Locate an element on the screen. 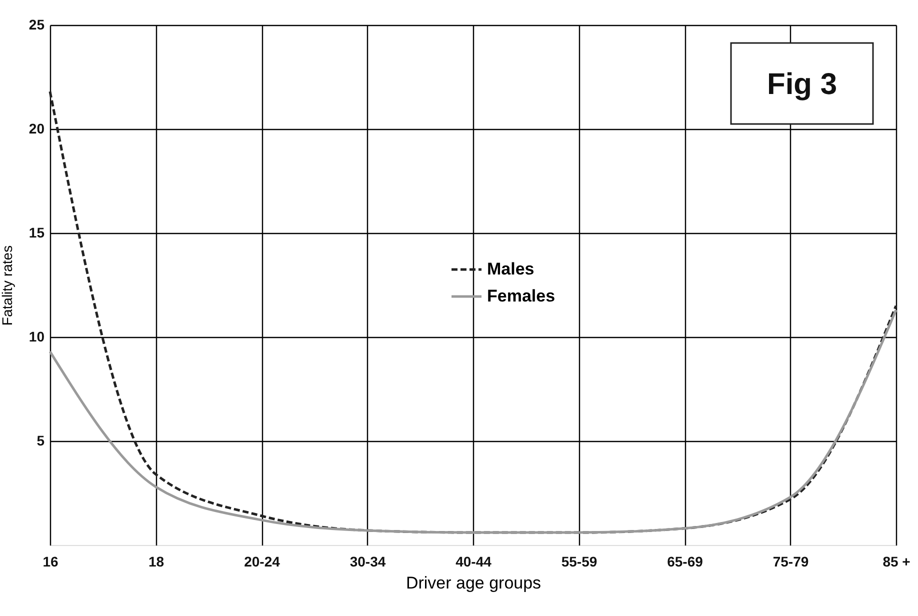 The width and height of the screenshot is (918, 616). y-tick-label: 10 is located at coordinates (36, 336).